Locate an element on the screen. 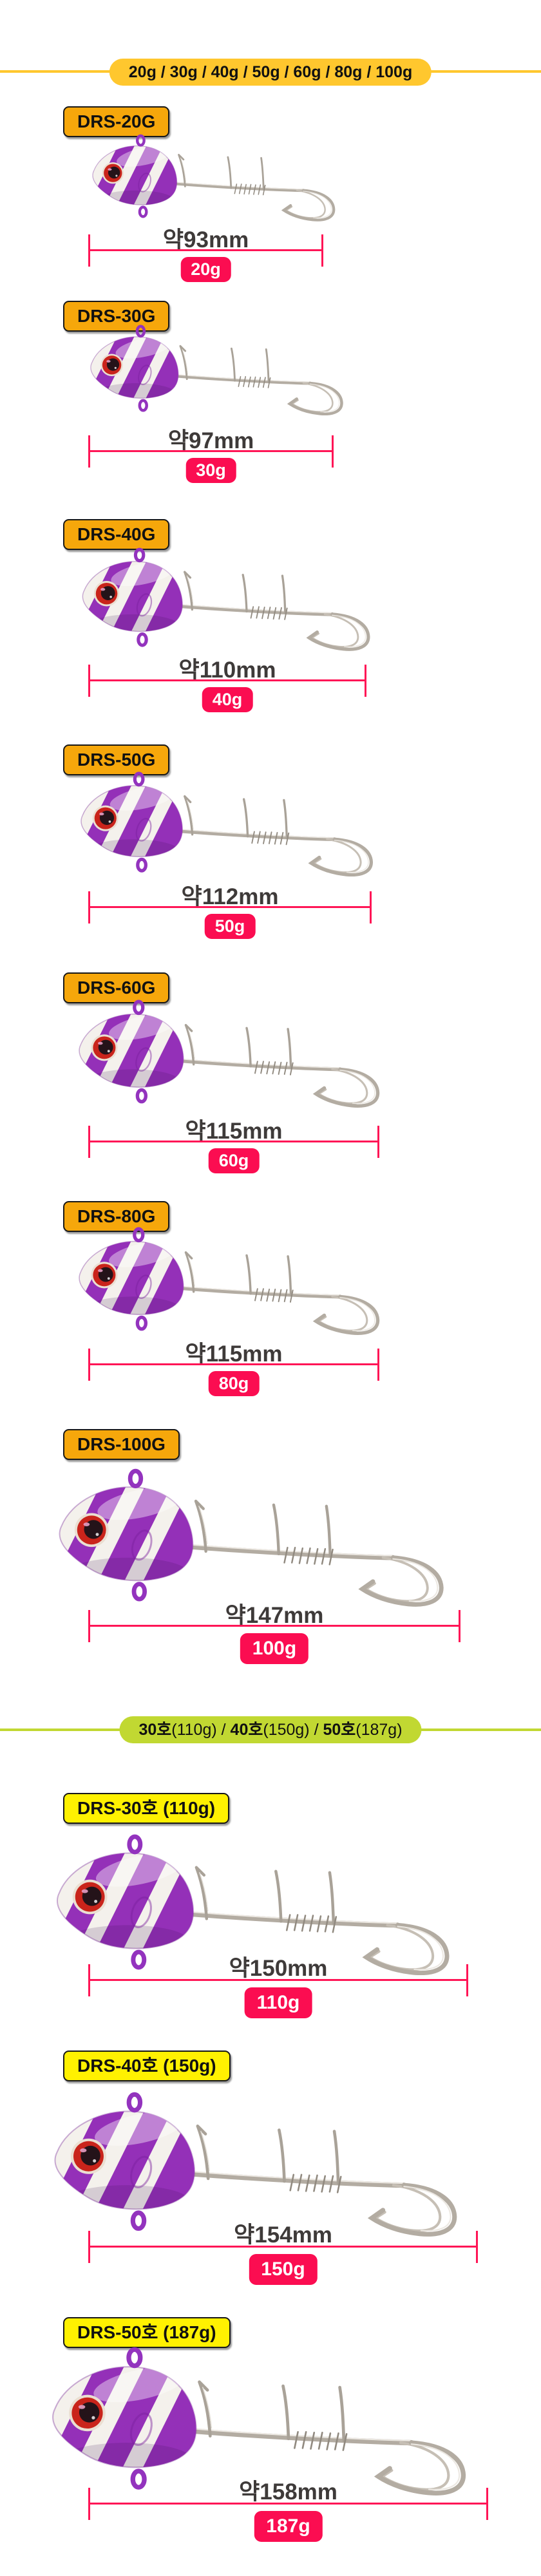  weight-badge: 100g is located at coordinates (274, 1649).